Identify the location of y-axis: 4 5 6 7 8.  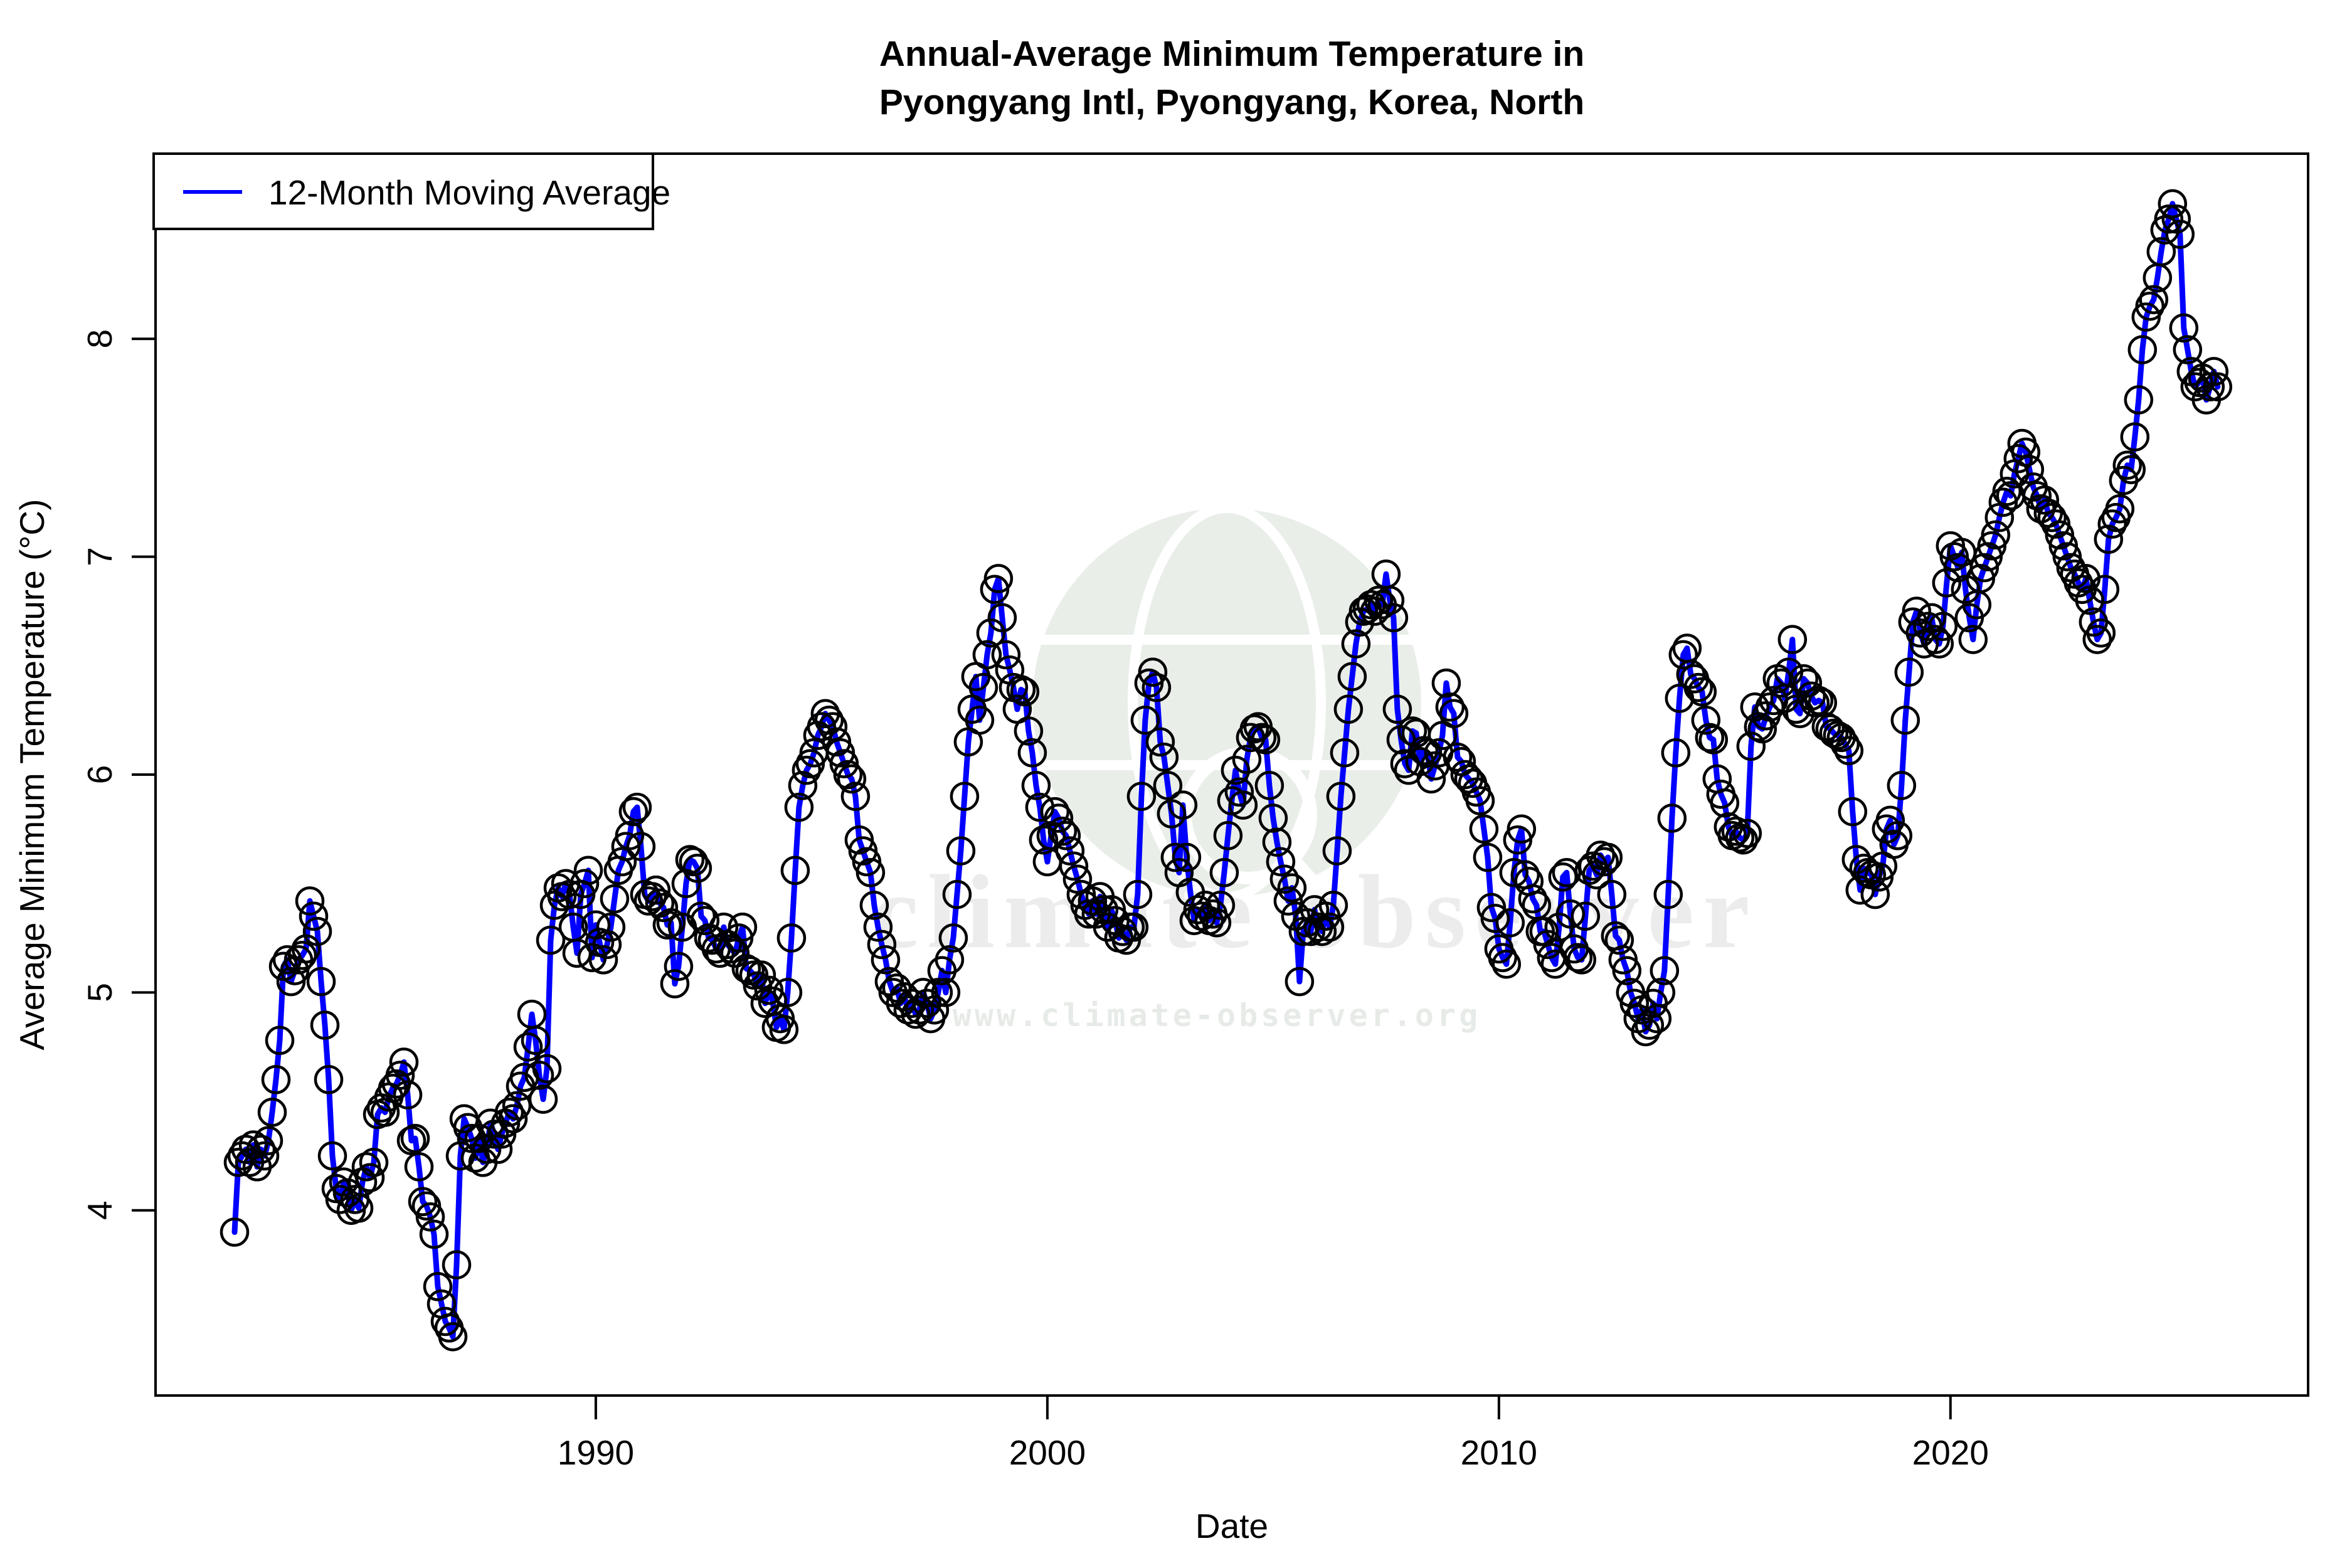
(118, 774).